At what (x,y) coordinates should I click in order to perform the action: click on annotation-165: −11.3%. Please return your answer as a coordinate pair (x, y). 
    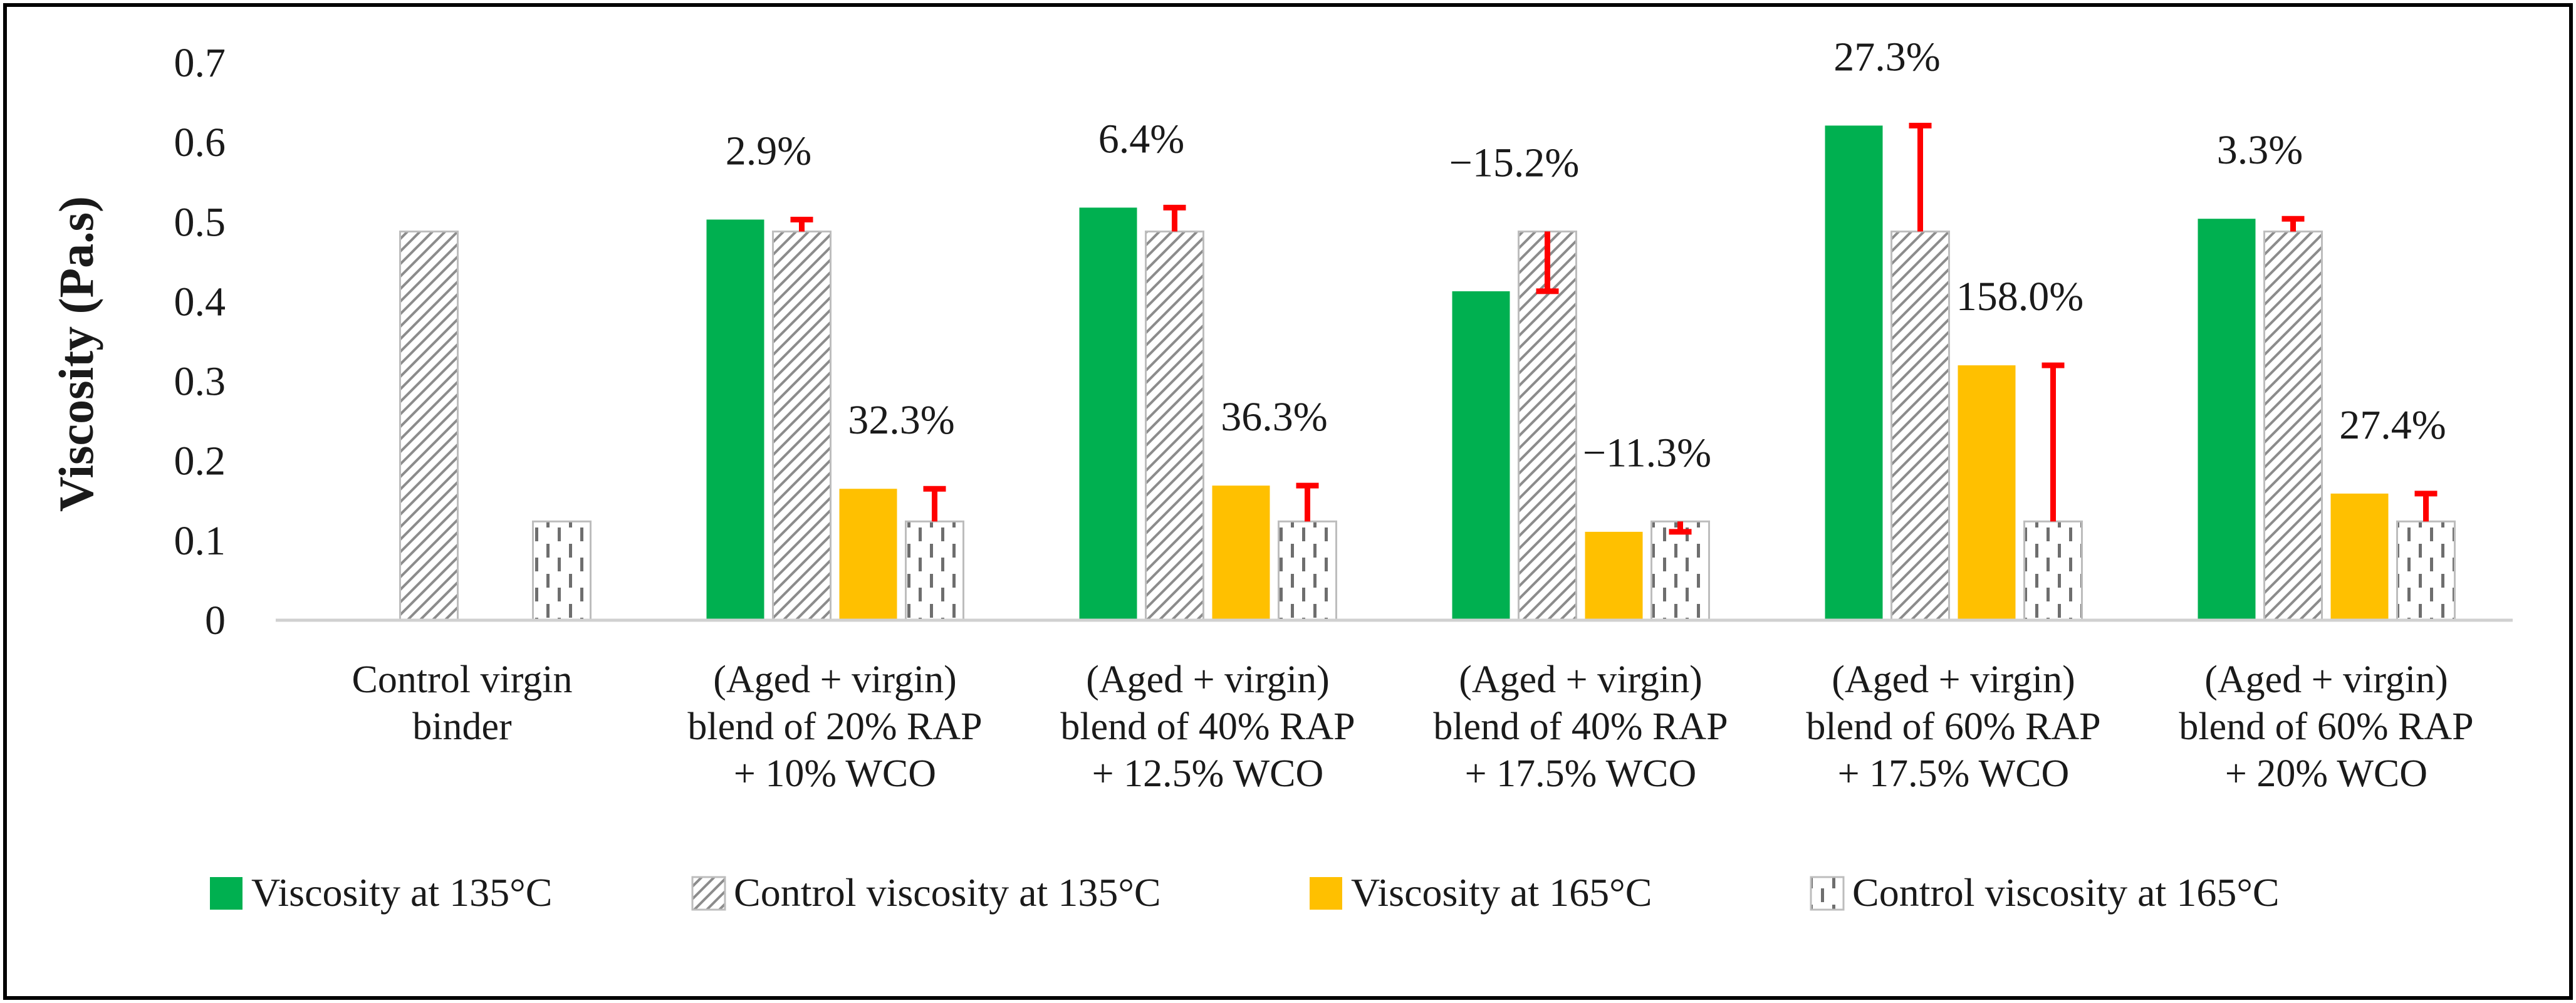
    Looking at the image, I should click on (1647, 453).